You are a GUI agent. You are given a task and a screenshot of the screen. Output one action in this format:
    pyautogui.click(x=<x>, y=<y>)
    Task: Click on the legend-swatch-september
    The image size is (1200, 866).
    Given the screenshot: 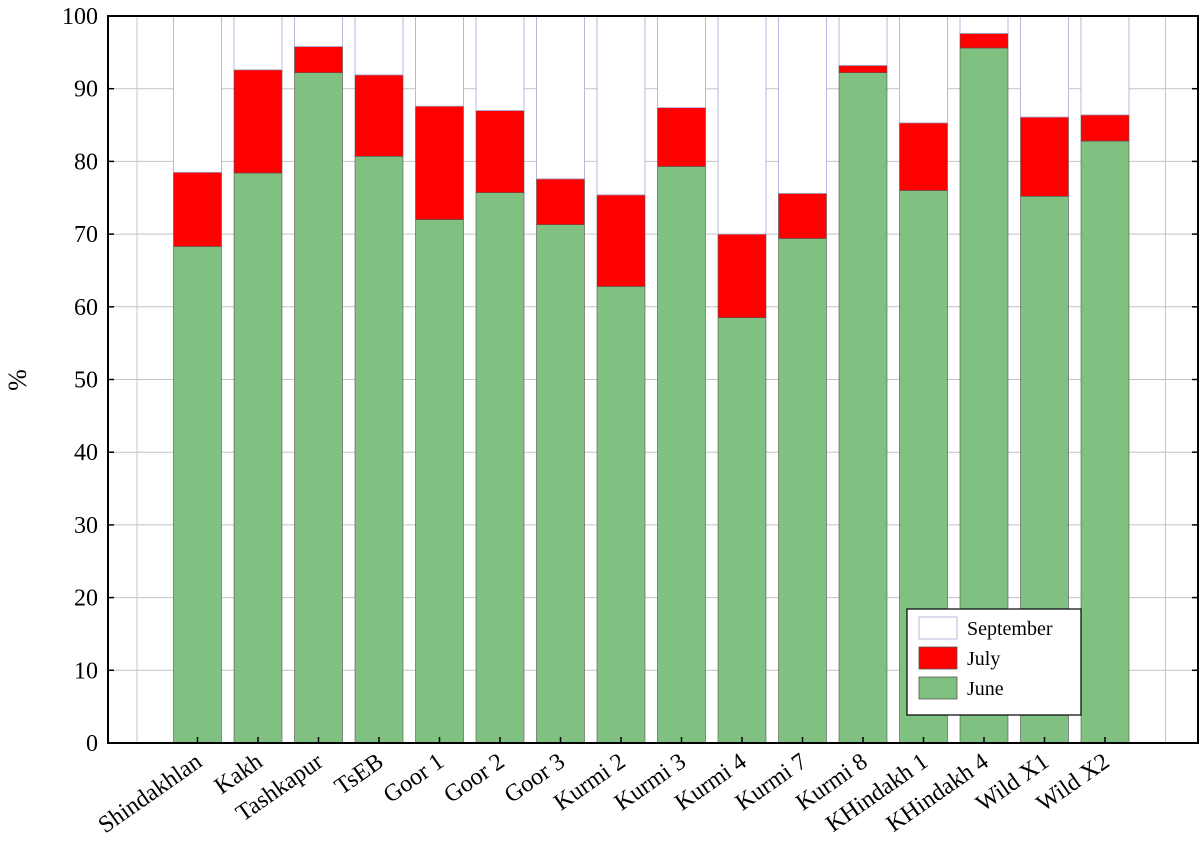 What is the action you would take?
    pyautogui.click(x=938, y=628)
    